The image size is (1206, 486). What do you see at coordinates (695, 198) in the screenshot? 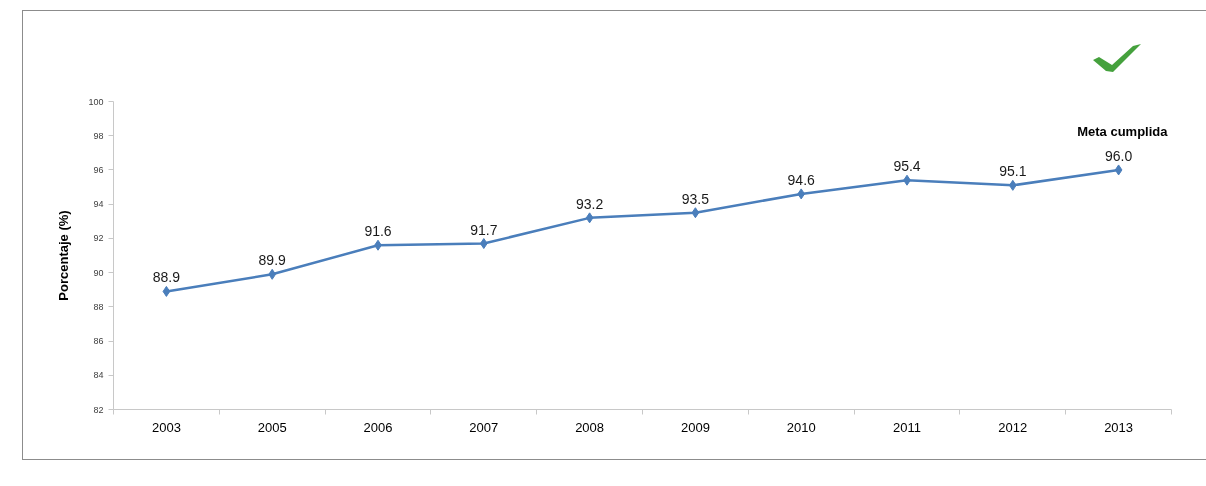
I see `data-label: 93.5` at bounding box center [695, 198].